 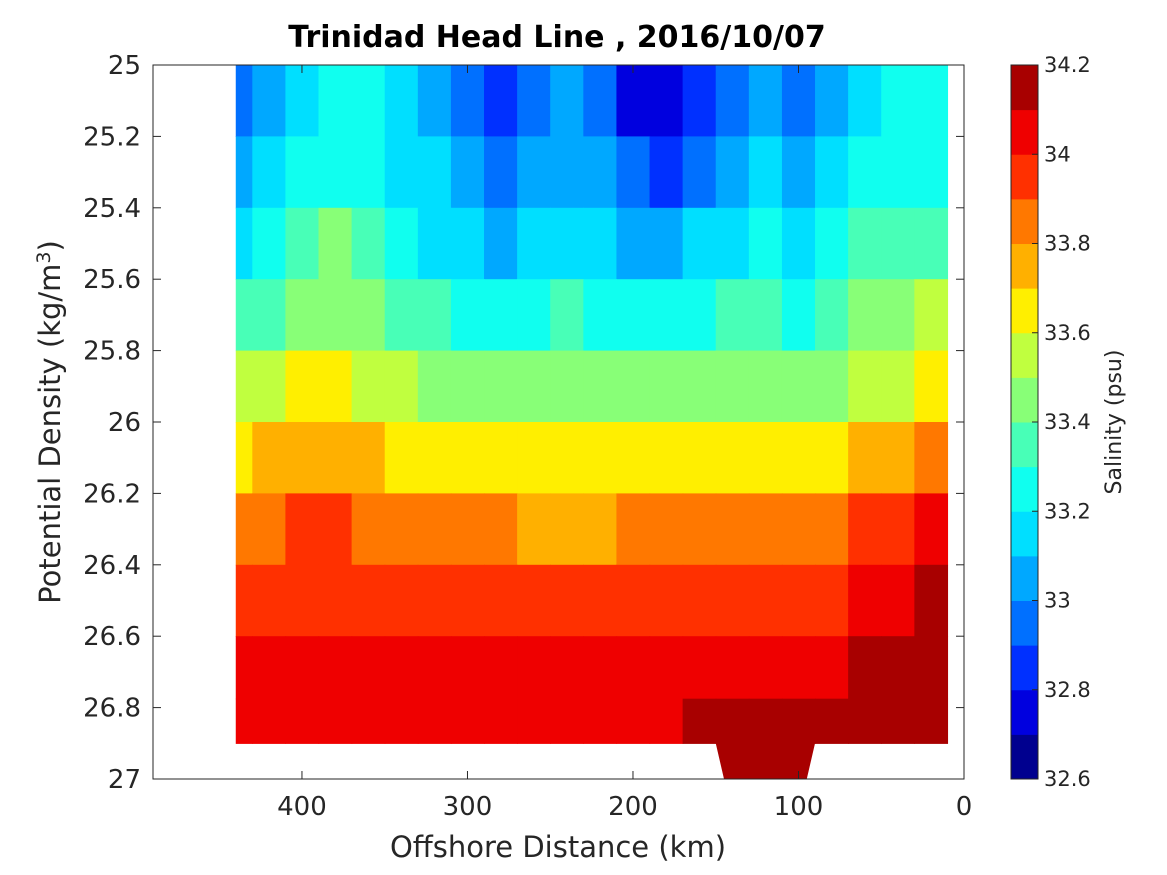 I want to click on chart-title: Trinidad Head Line , 2016/10/07, so click(x=556, y=37).